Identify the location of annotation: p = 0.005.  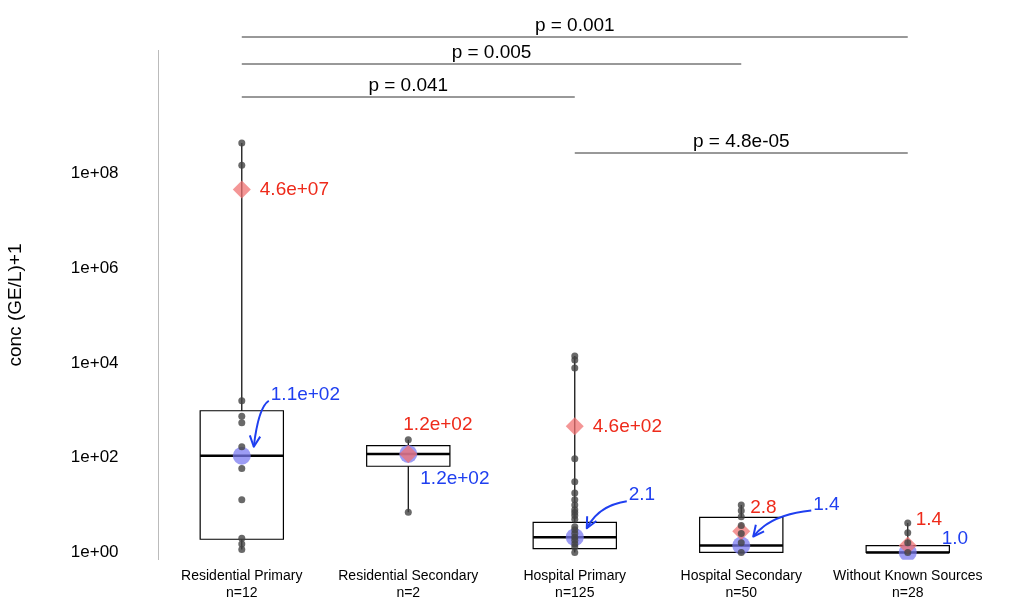
(491, 51).